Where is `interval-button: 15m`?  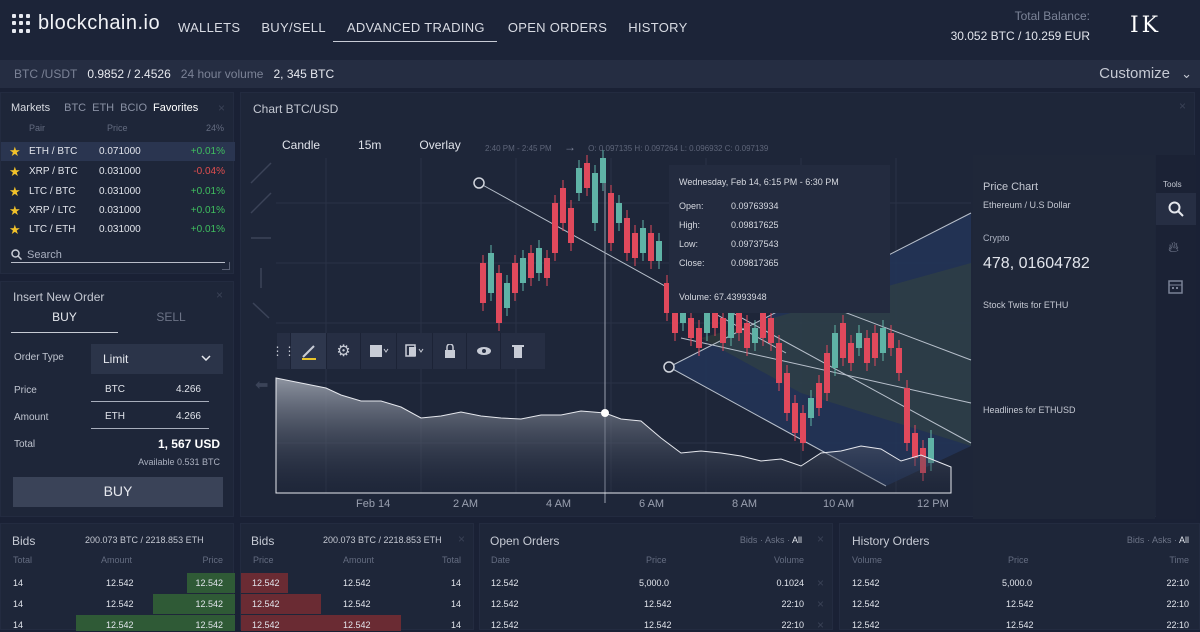 interval-button: 15m is located at coordinates (370, 145).